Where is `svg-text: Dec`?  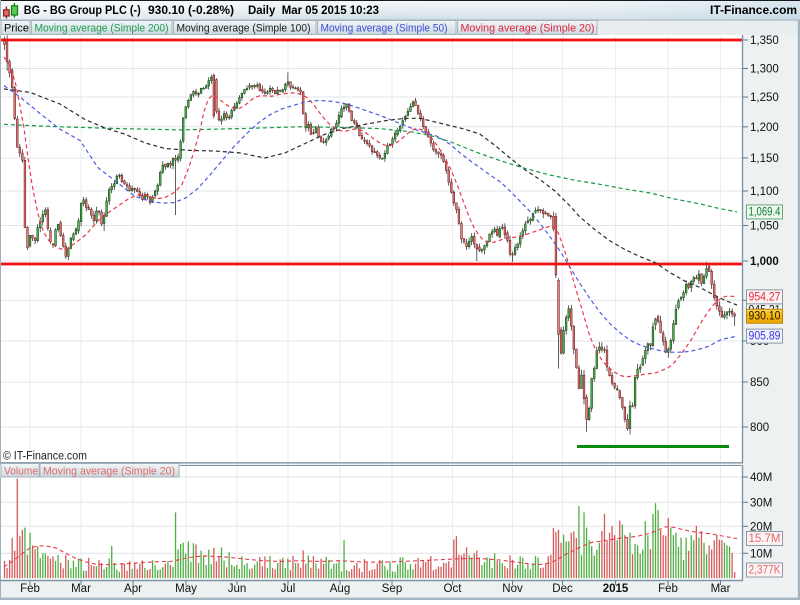
svg-text: Dec is located at coordinates (562, 589).